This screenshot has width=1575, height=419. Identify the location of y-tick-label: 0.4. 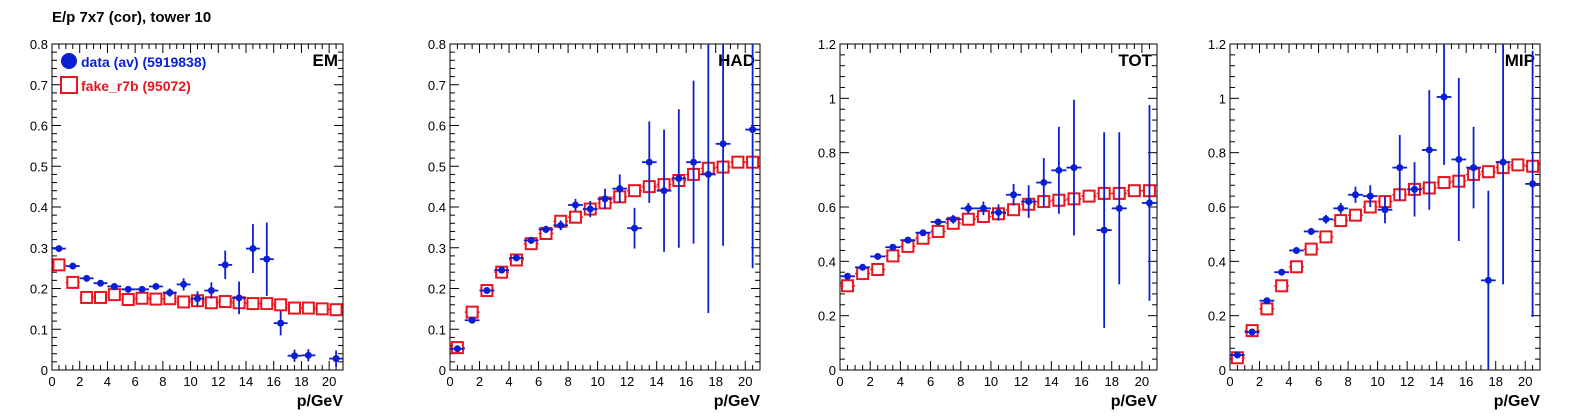
(827, 261).